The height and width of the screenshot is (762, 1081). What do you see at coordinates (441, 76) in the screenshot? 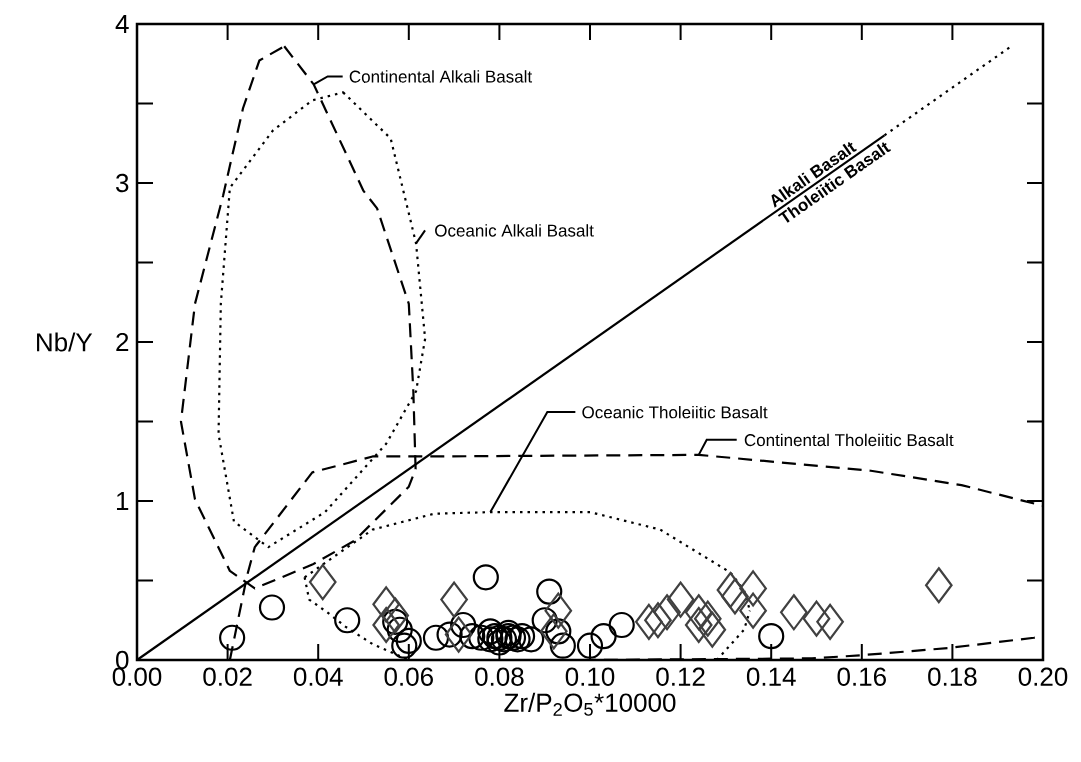
I see `annotation: Continental Alkali Basalt` at bounding box center [441, 76].